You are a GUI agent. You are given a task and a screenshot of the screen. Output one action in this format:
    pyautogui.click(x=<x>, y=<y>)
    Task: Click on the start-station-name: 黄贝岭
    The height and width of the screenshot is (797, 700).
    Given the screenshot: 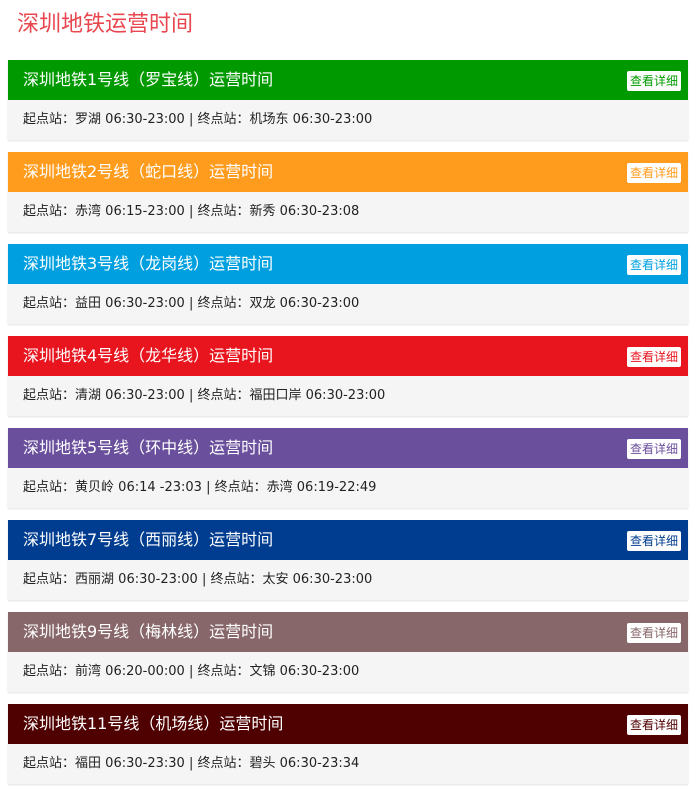 What is the action you would take?
    pyautogui.click(x=95, y=487)
    